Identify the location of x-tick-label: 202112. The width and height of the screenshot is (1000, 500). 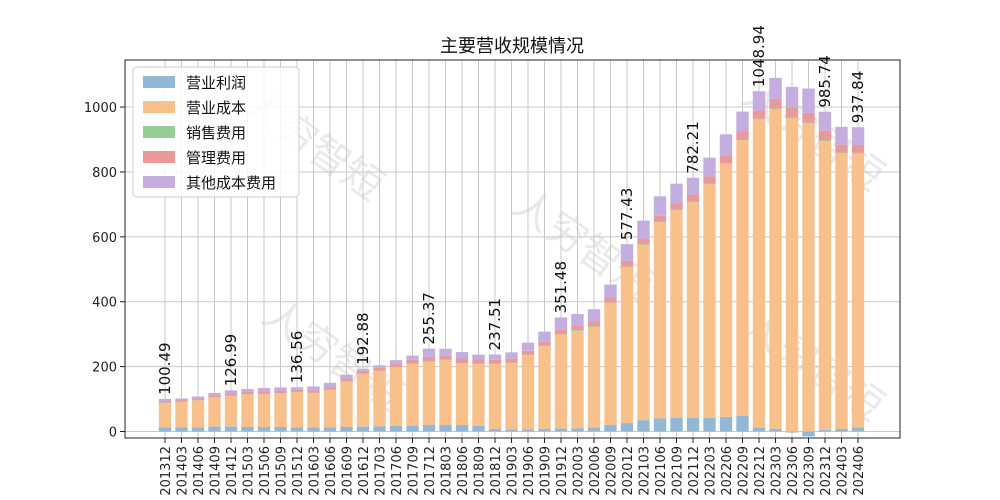
(694, 471).